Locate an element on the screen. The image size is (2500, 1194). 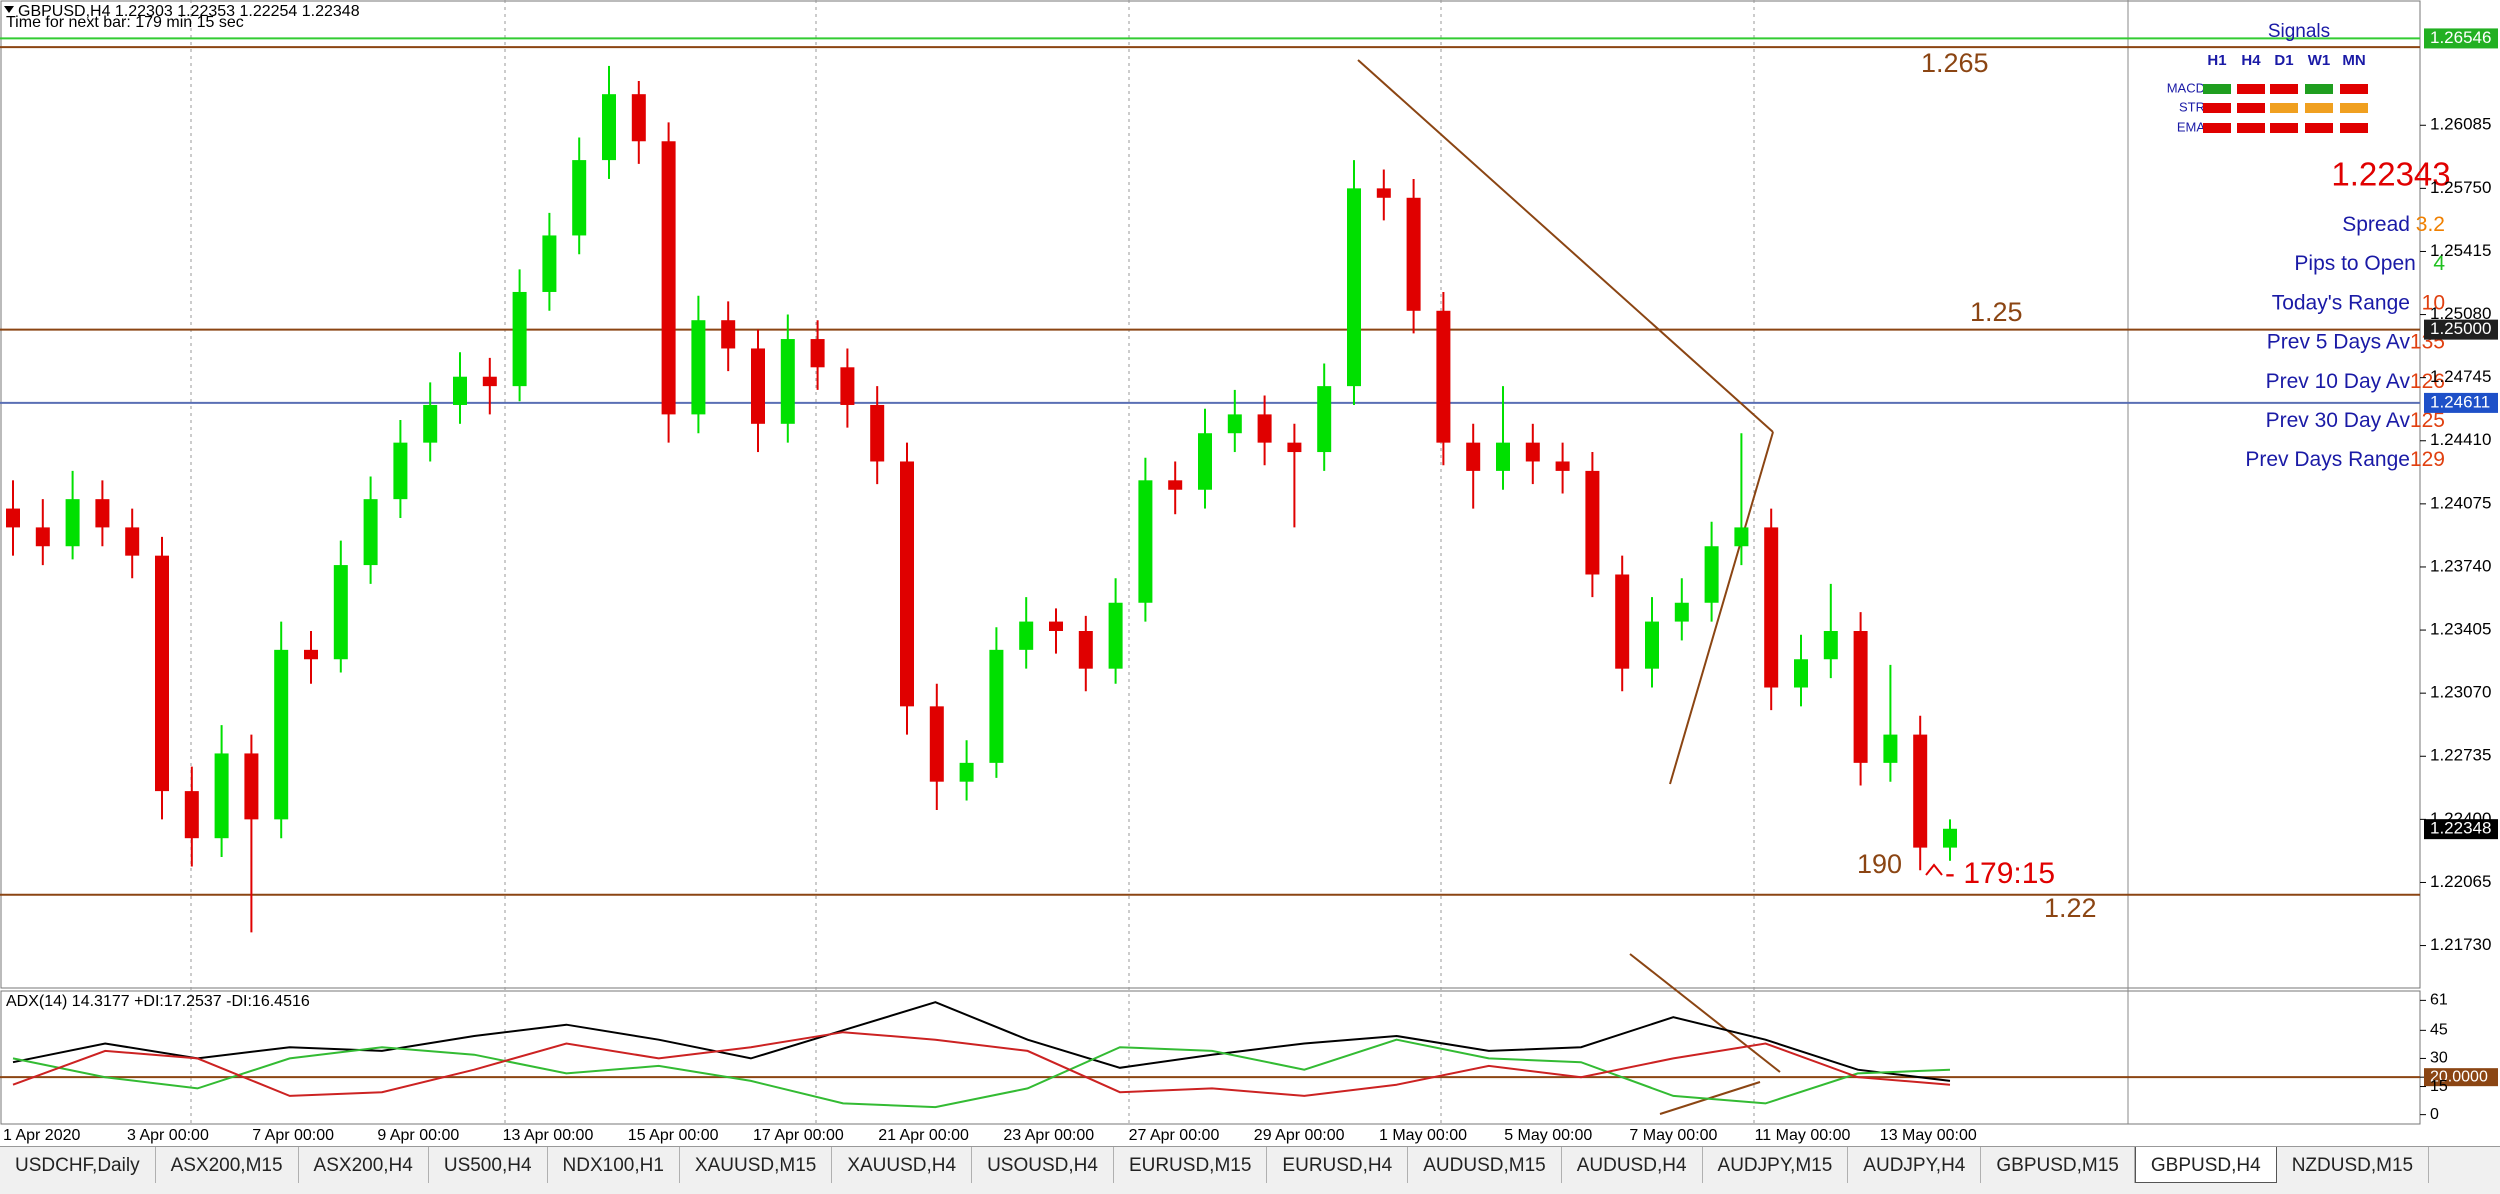
stat-label: Prev 5 Days Av is located at coordinates (2339, 341).